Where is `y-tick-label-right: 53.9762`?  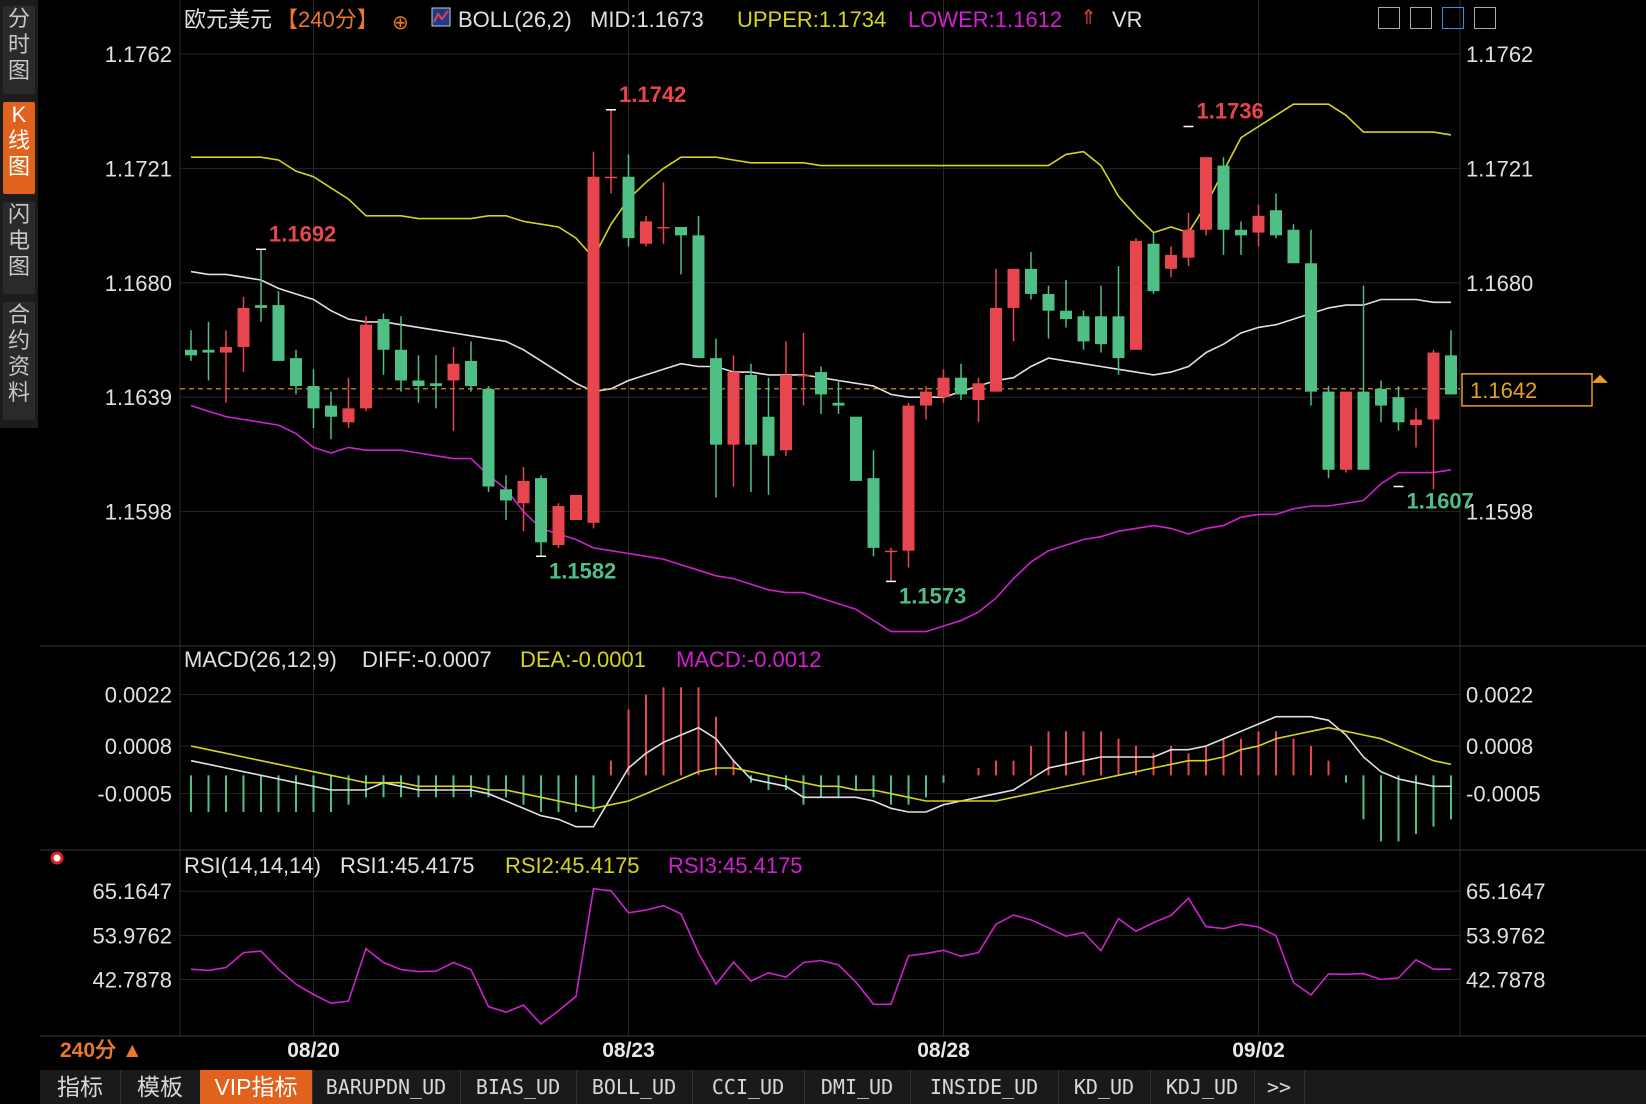 y-tick-label-right: 53.9762 is located at coordinates (1506, 935).